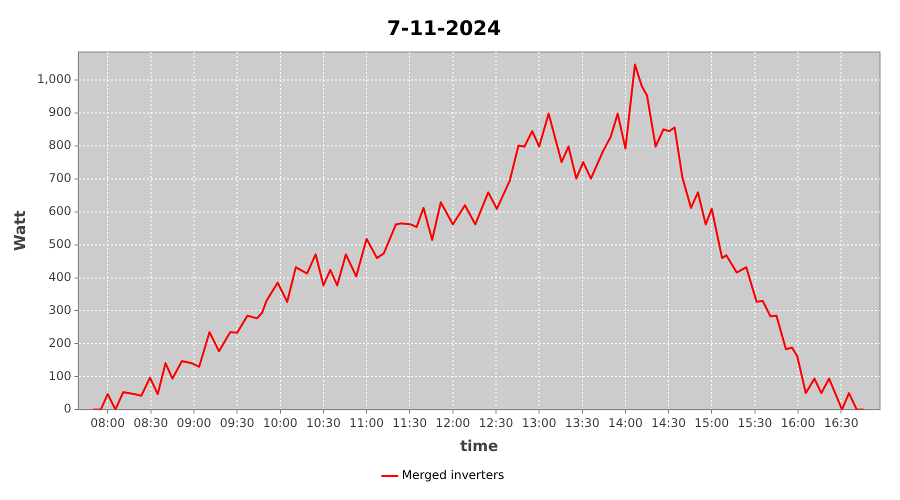  What do you see at coordinates (60, 343) in the screenshot?
I see `y-tick-label: 200` at bounding box center [60, 343].